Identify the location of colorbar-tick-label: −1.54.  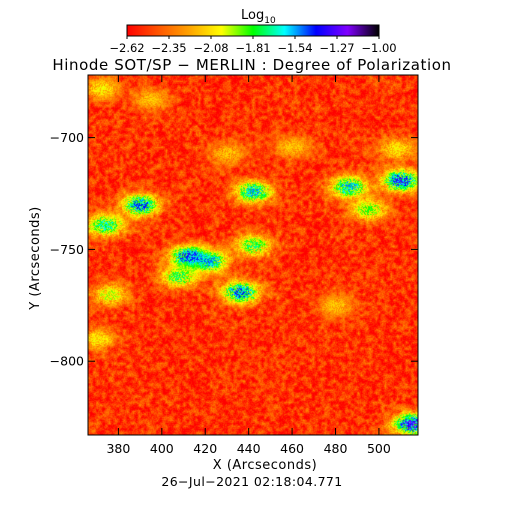
(294, 48).